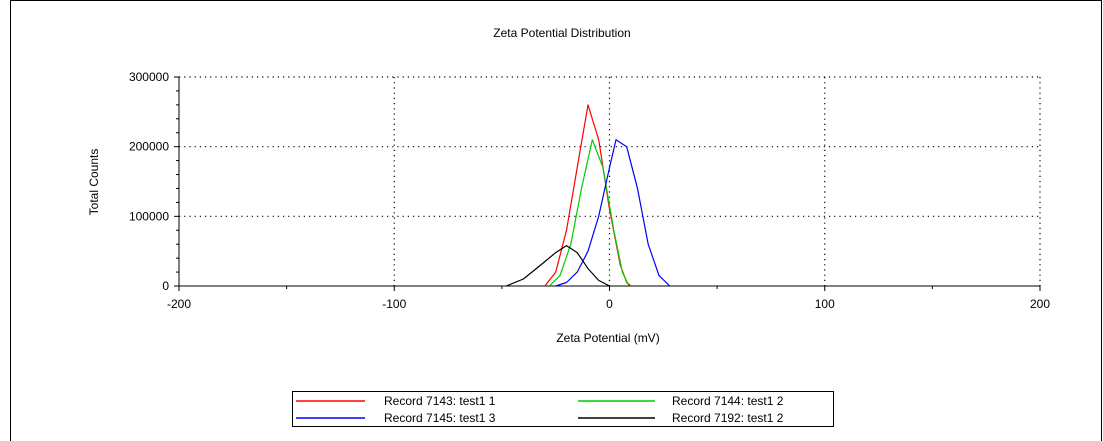 This screenshot has height=441, width=1103. Describe the element at coordinates (825, 304) in the screenshot. I see `x-tick-label: 100` at that location.